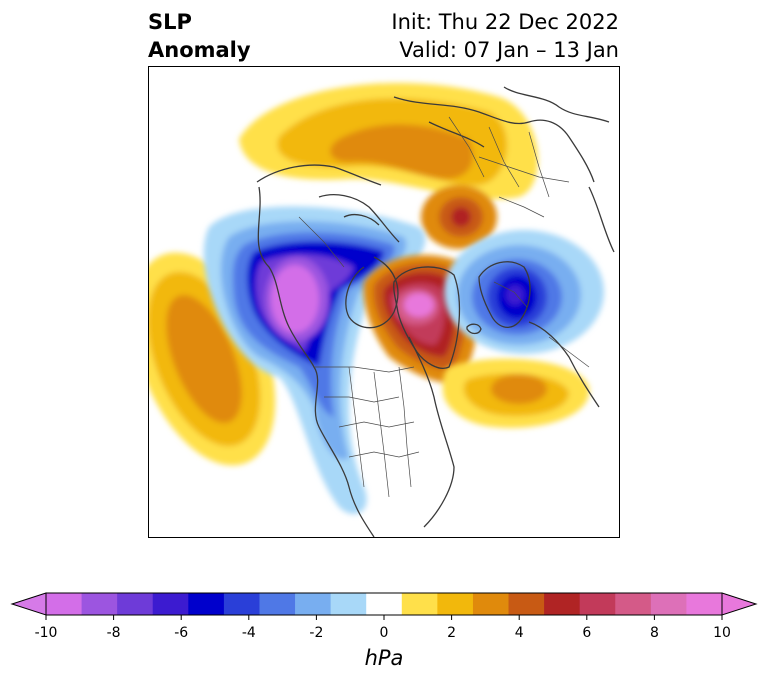 Image resolution: width=768 pixels, height=684 pixels. What do you see at coordinates (519, 633) in the screenshot?
I see `colorbar-tick-label: 4` at bounding box center [519, 633].